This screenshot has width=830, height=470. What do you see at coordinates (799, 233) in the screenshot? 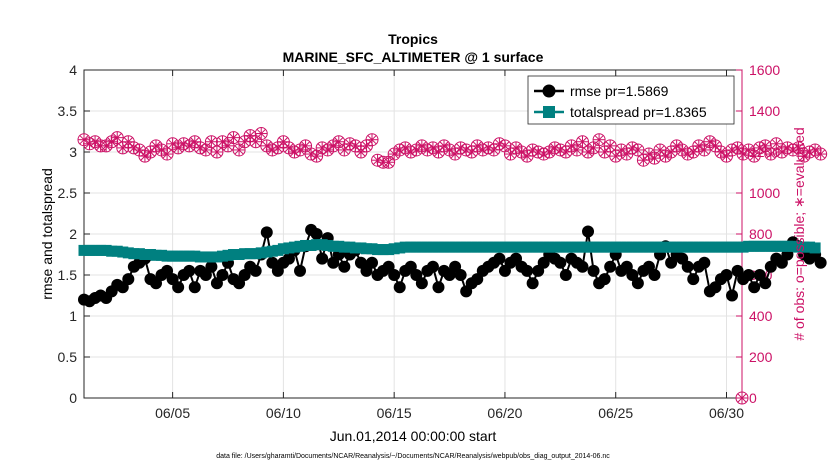
I see `y-axis-right-label: # of obs: o=possible; ∗=evaluated` at bounding box center [799, 233].